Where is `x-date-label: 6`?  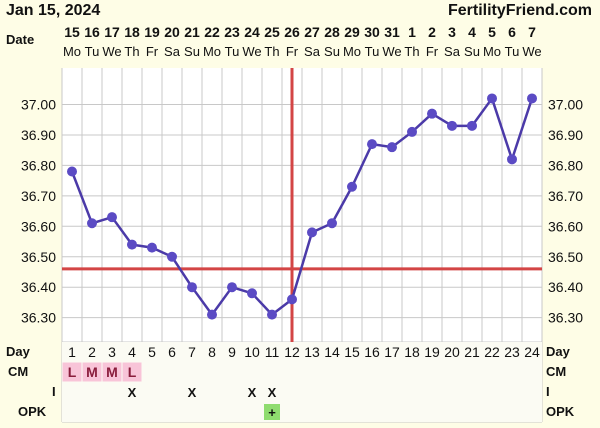
x-date-label: 6 is located at coordinates (512, 32).